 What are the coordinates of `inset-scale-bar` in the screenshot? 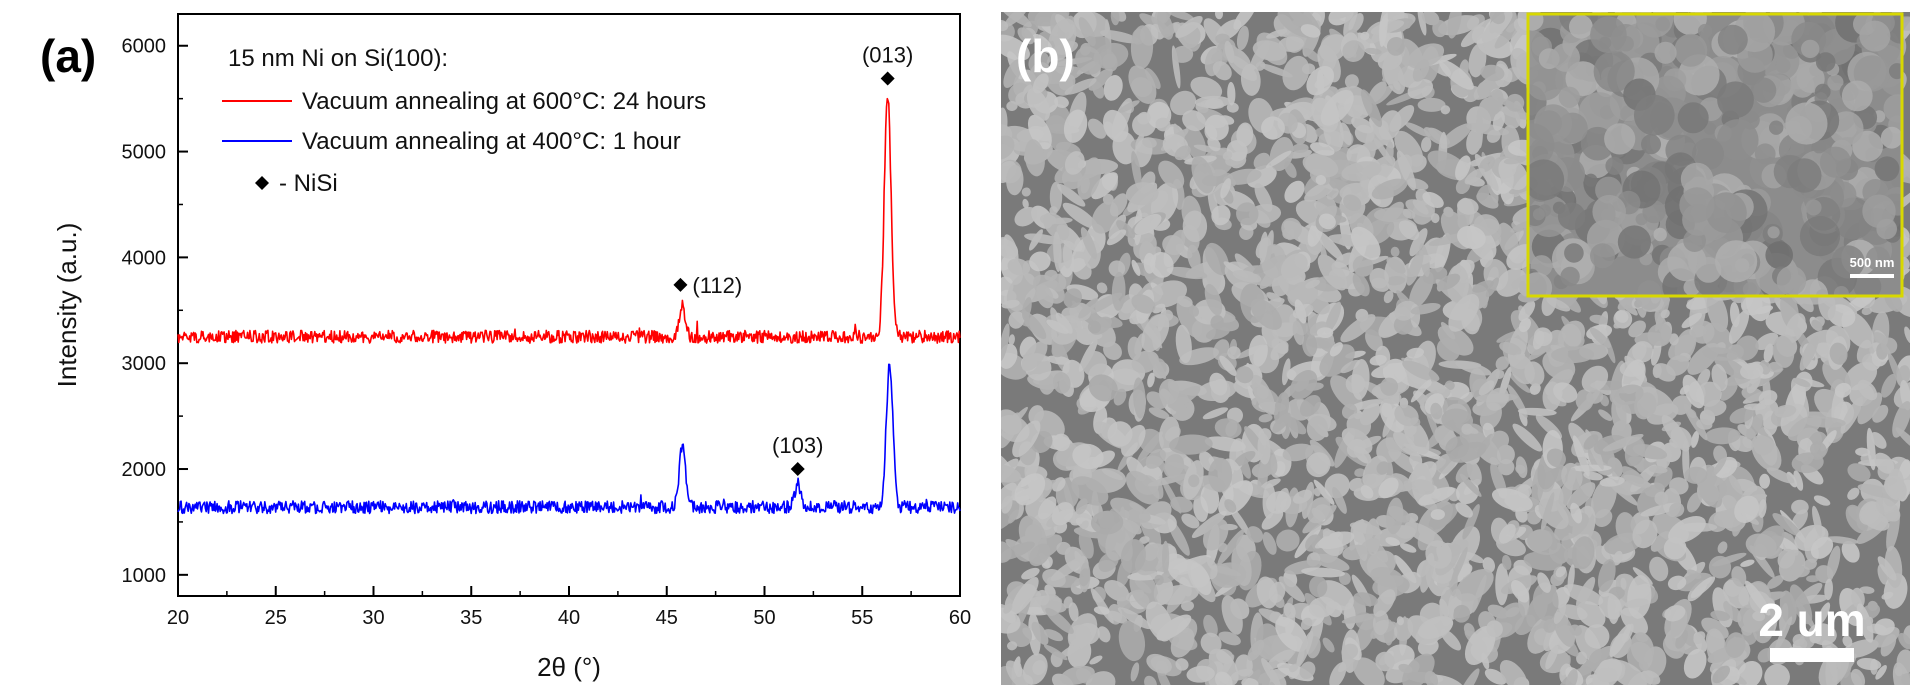 It's located at (1872, 276).